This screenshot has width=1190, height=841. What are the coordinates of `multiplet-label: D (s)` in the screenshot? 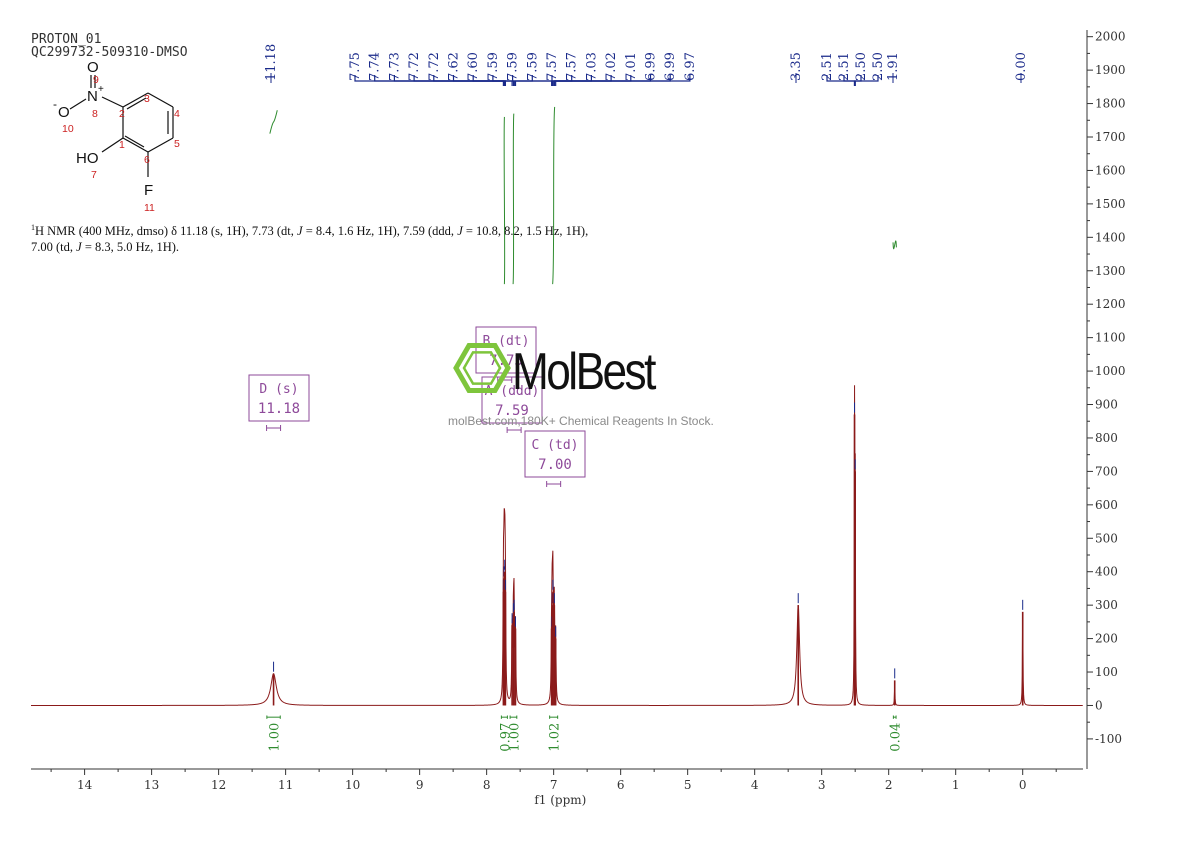 It's located at (278, 389).